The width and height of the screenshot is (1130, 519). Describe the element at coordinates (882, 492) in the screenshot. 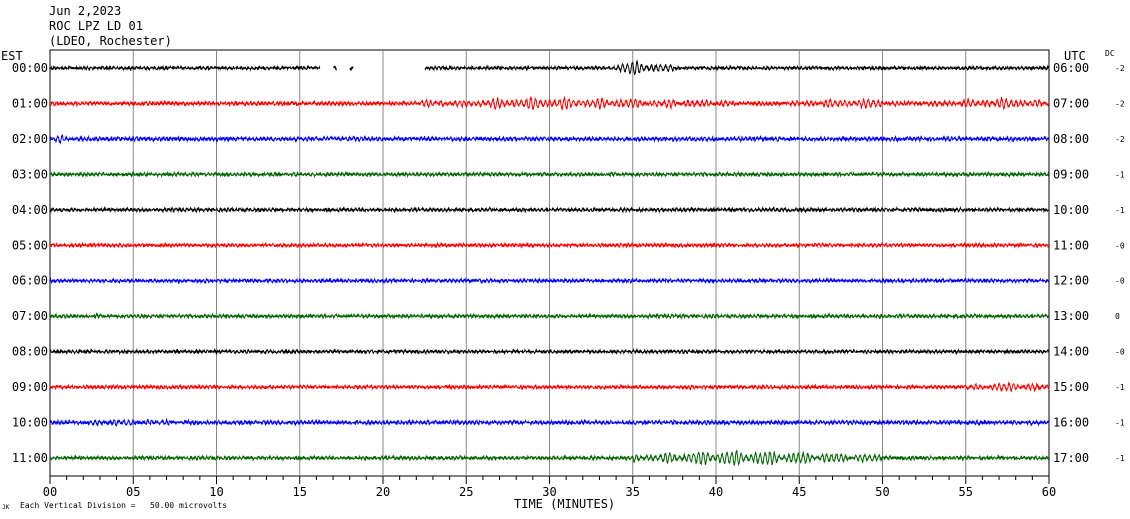

I see `x-tick-label: 50` at that location.